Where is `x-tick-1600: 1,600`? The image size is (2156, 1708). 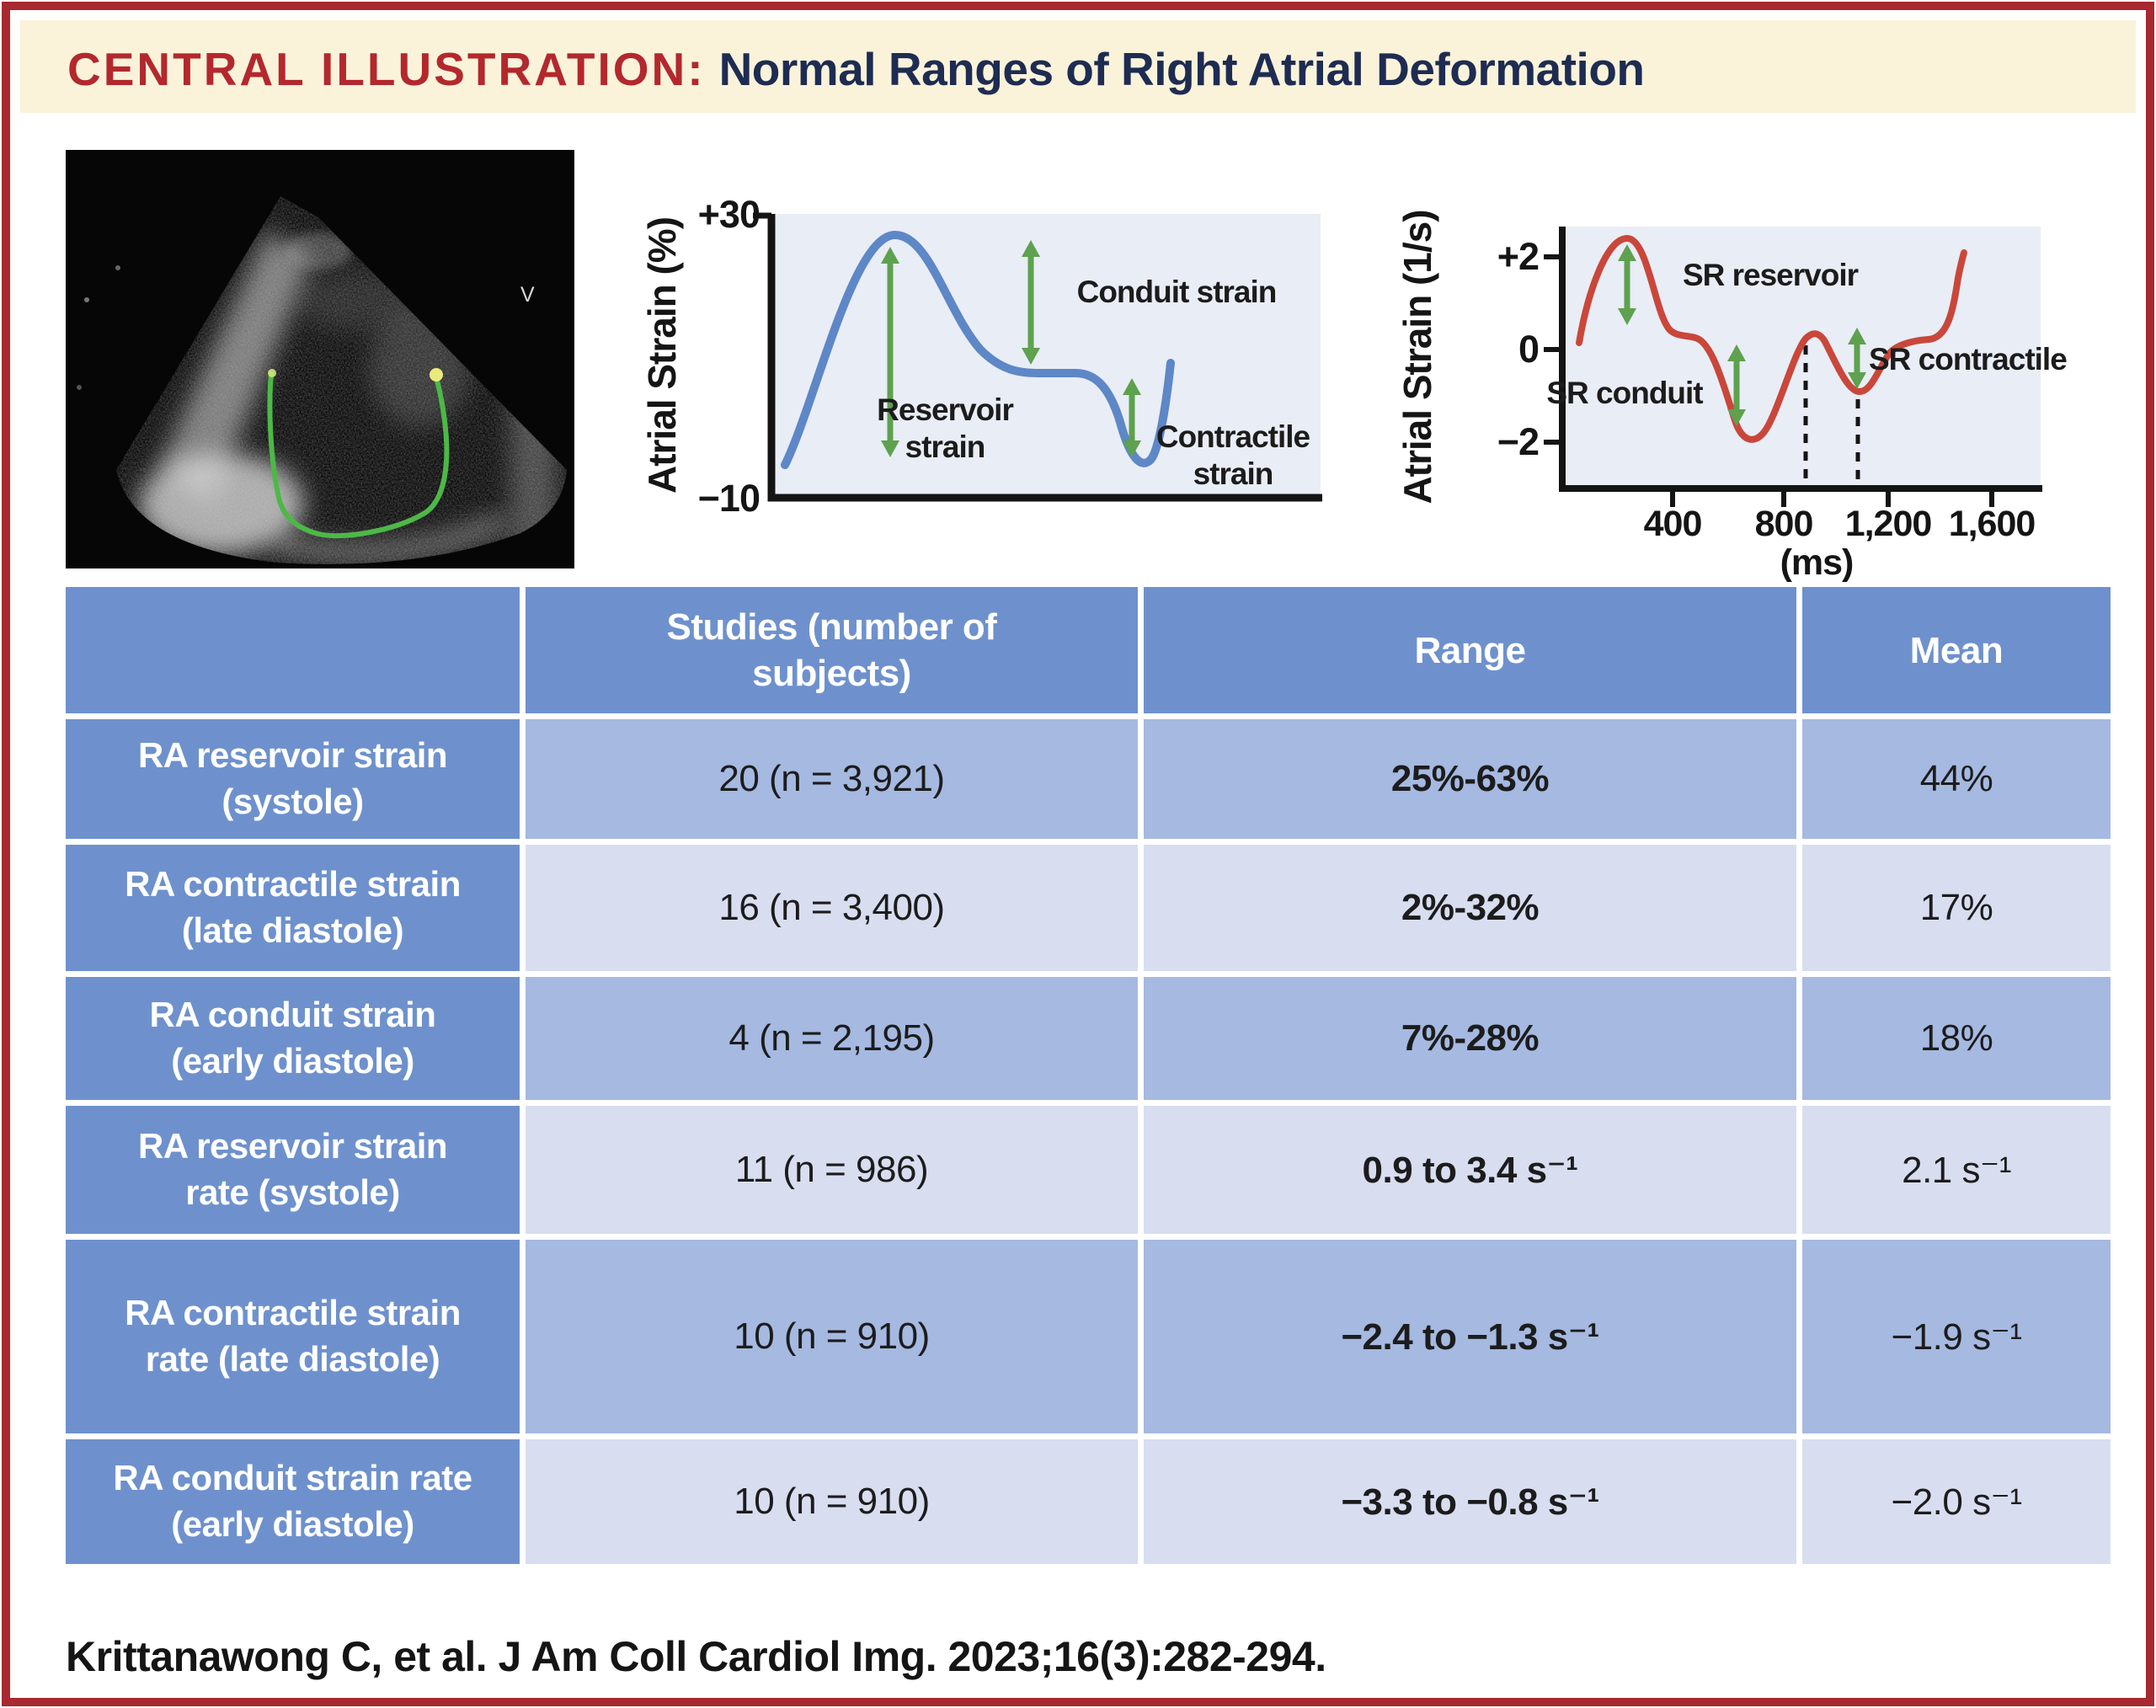 x-tick-1600: 1,600 is located at coordinates (1992, 524).